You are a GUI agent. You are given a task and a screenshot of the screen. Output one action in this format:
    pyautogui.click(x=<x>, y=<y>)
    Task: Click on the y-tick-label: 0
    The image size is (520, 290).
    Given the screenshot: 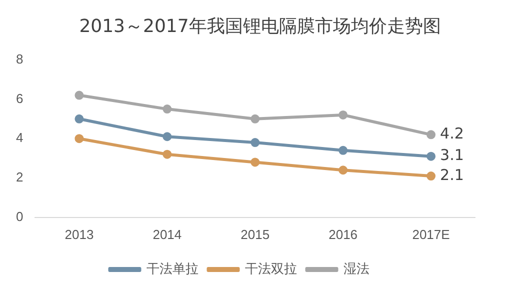 What is the action you would take?
    pyautogui.click(x=20, y=216)
    